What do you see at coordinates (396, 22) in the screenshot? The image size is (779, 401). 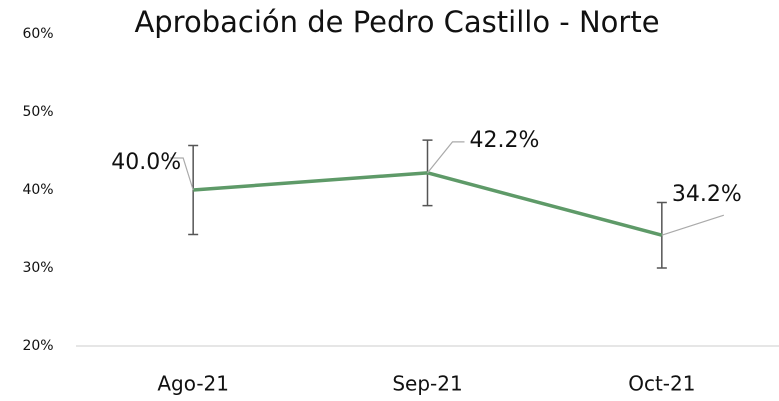 I see `chart-title: Aprobación de Pedro Castillo - Norte` at bounding box center [396, 22].